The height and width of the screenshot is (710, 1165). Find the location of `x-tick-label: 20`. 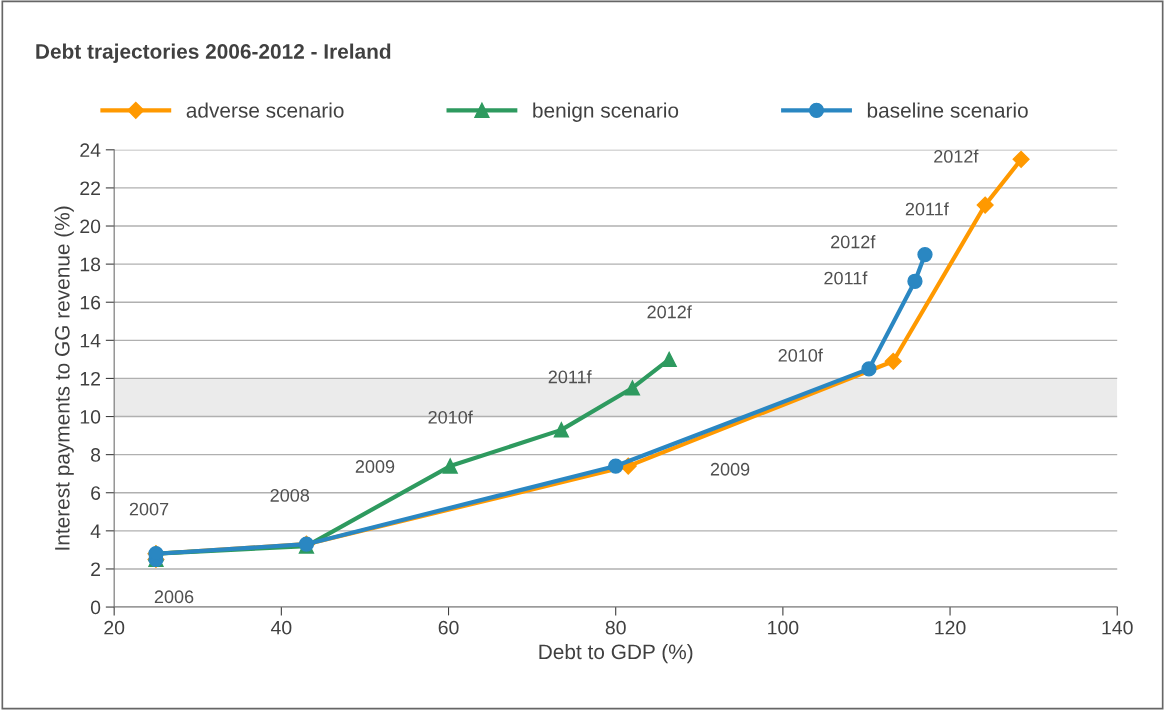

x-tick-label: 20 is located at coordinates (114, 627).